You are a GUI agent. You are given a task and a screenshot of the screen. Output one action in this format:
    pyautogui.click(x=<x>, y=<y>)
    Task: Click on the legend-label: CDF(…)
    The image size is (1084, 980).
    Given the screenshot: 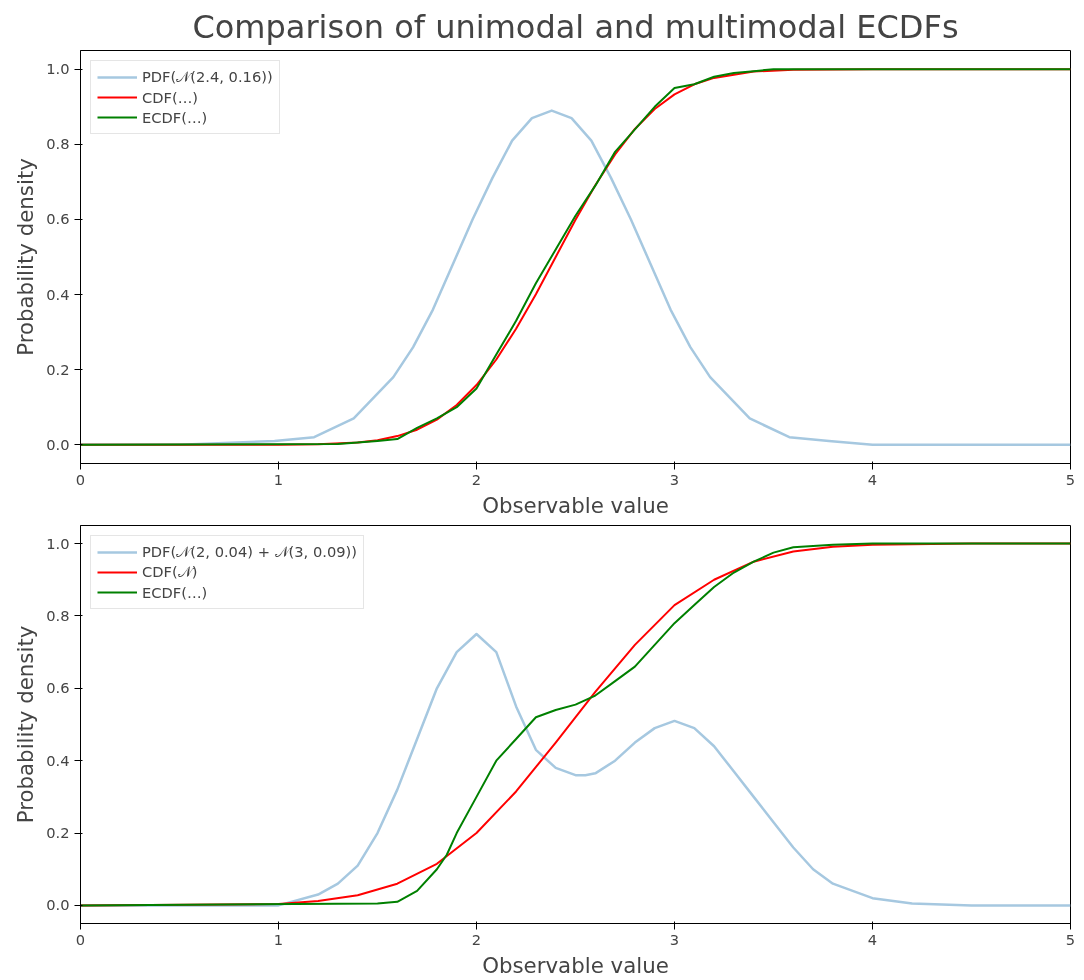 What is the action you would take?
    pyautogui.click(x=170, y=97)
    